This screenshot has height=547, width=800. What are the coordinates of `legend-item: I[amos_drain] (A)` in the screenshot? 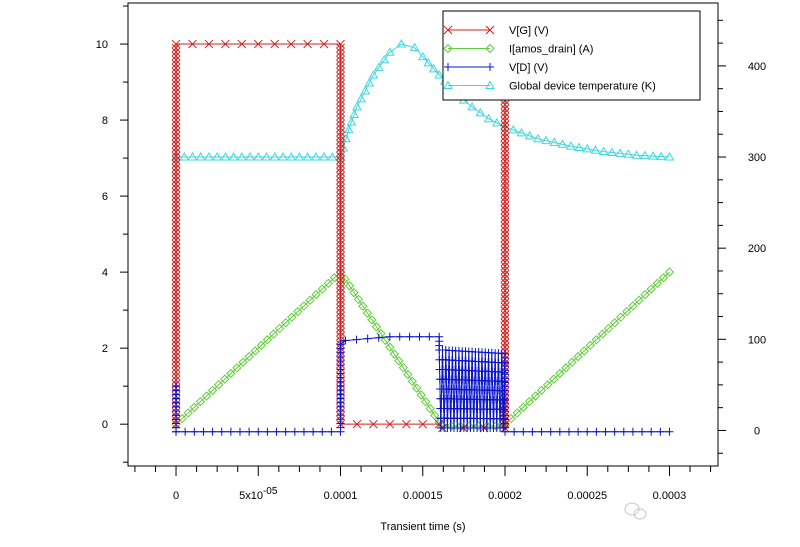 It's located at (518, 49).